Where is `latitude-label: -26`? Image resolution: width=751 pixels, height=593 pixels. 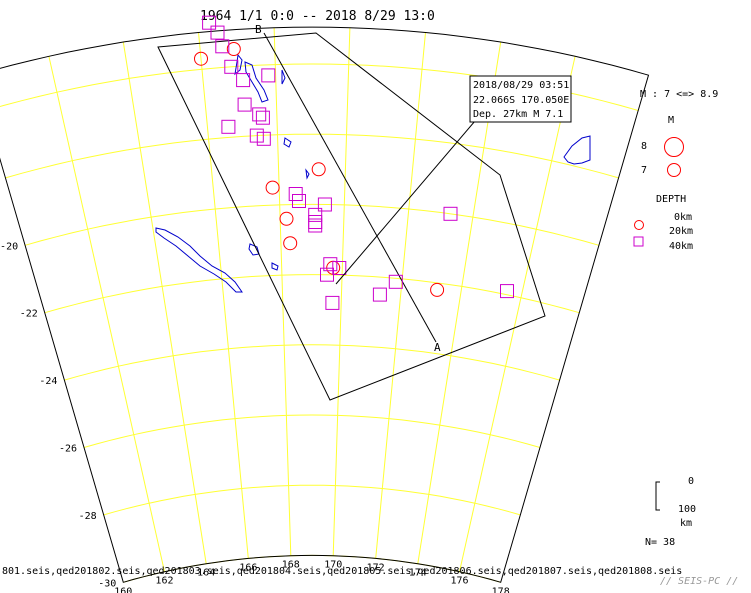 latitude-label: -26 is located at coordinates (68, 449).